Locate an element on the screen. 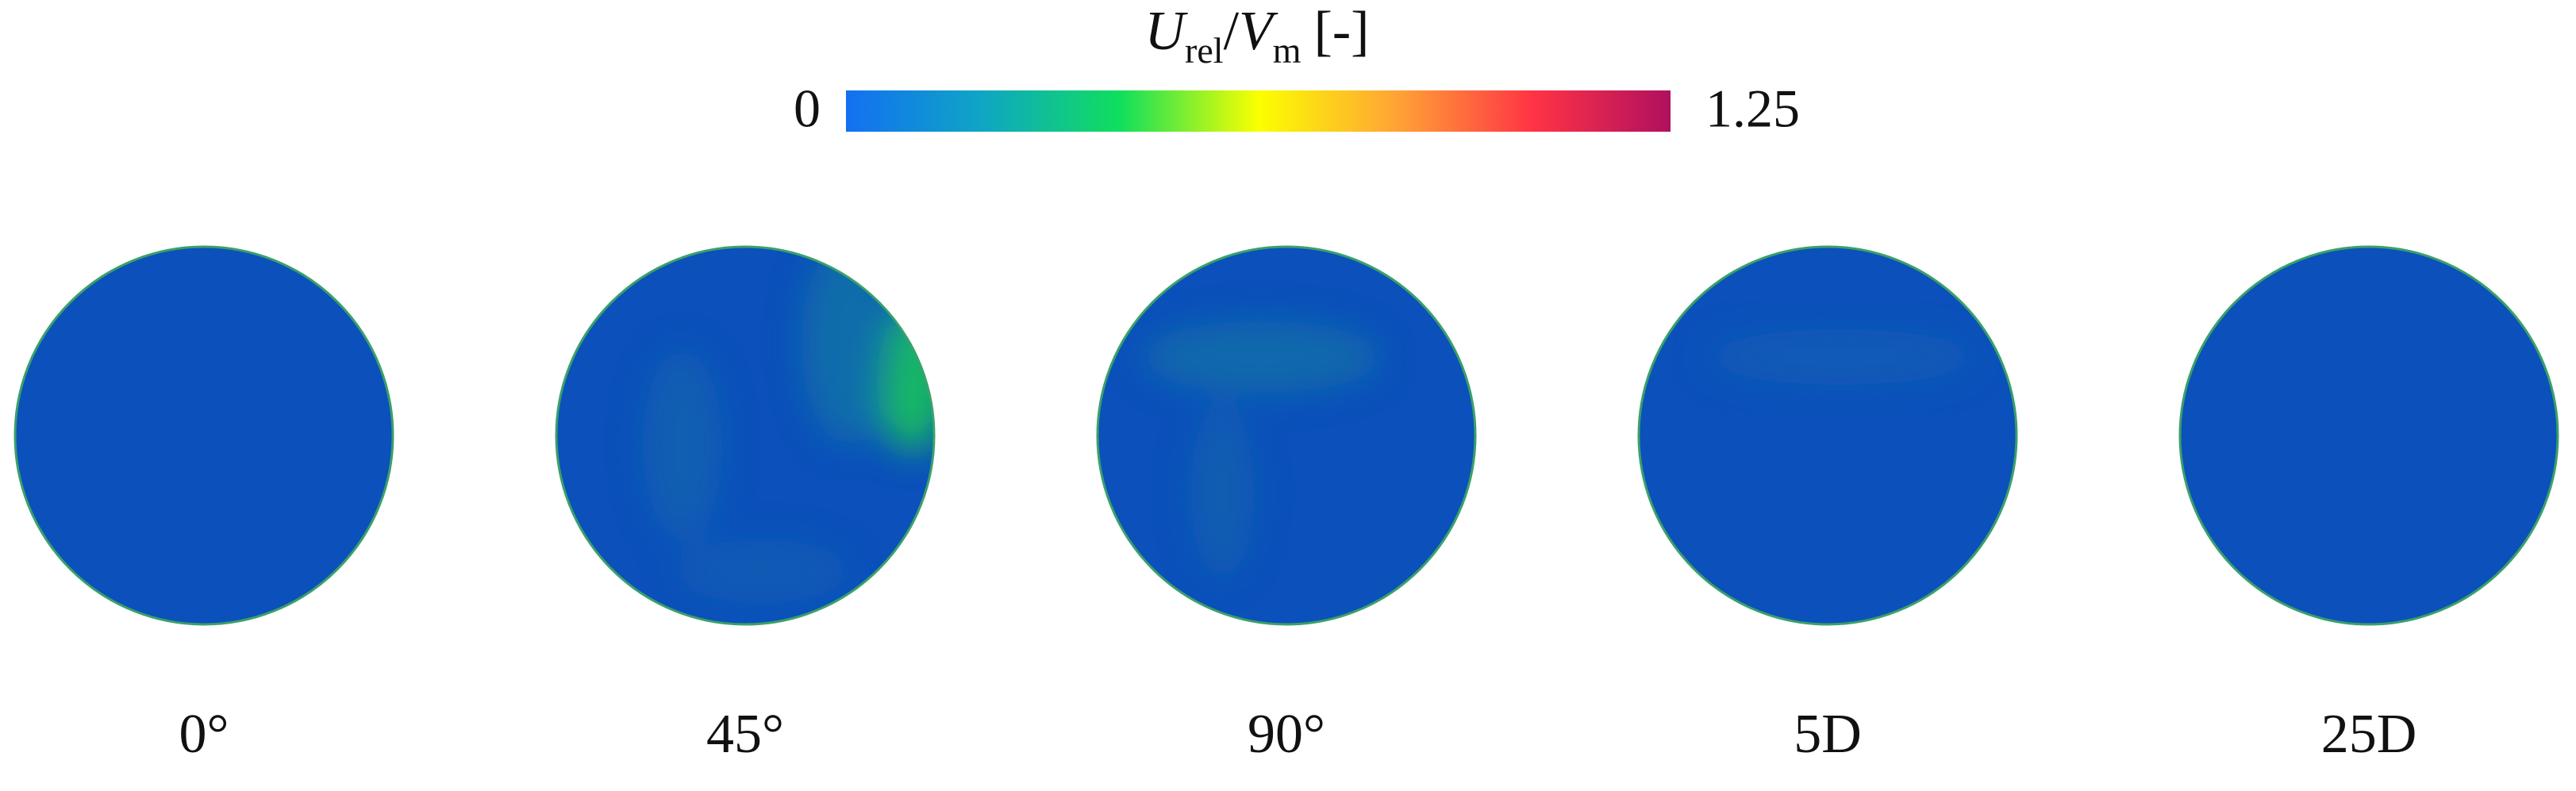 This screenshot has width=2576, height=791. label-part: V is located at coordinates (1258, 31).